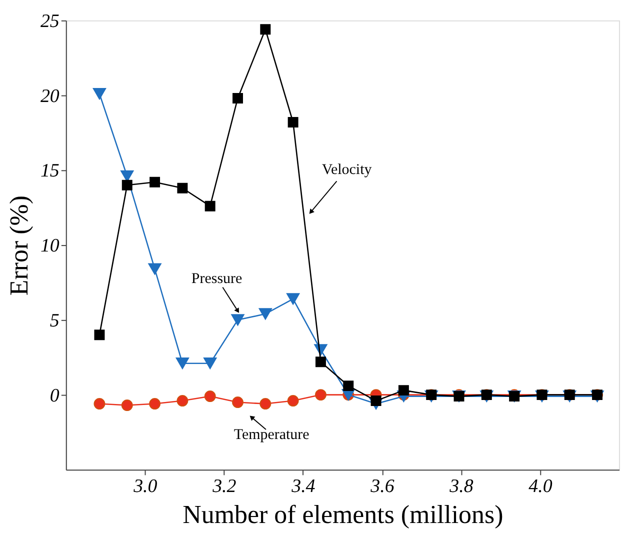 This screenshot has height=539, width=621. What do you see at coordinates (303, 487) in the screenshot?
I see `x-tick-label: 3.4` at bounding box center [303, 487].